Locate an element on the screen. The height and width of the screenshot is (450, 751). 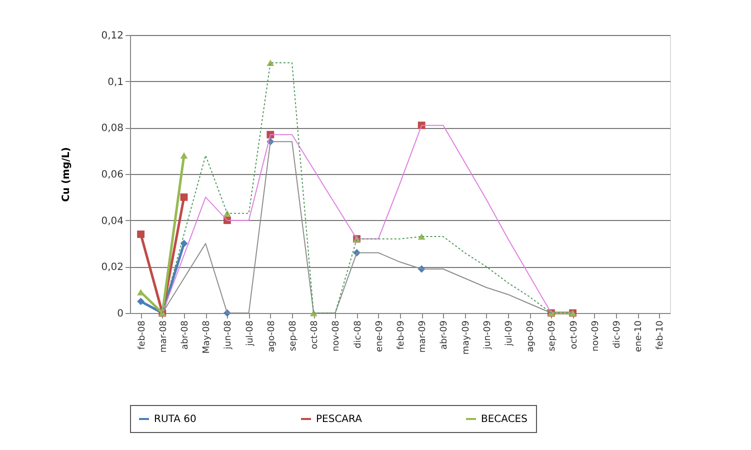
legend-label: BECACES is located at coordinates (504, 419).